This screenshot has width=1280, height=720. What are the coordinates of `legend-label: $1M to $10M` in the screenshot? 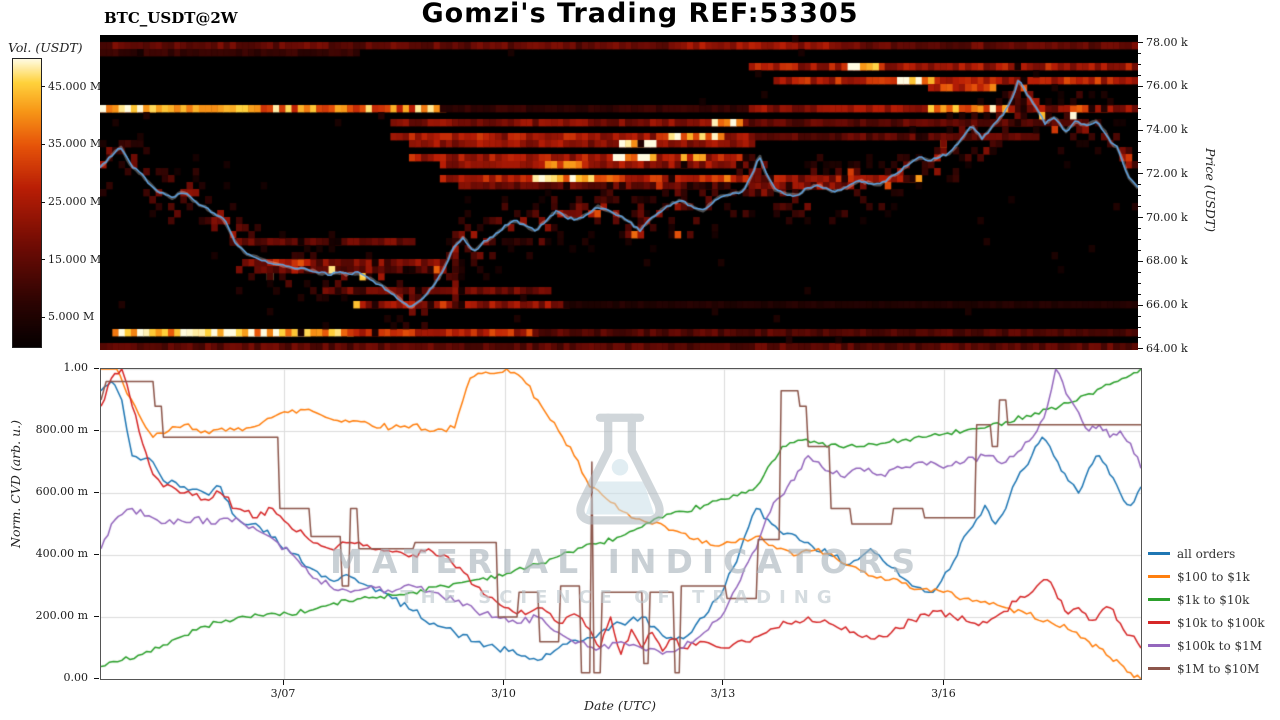 It's located at (1218, 668).